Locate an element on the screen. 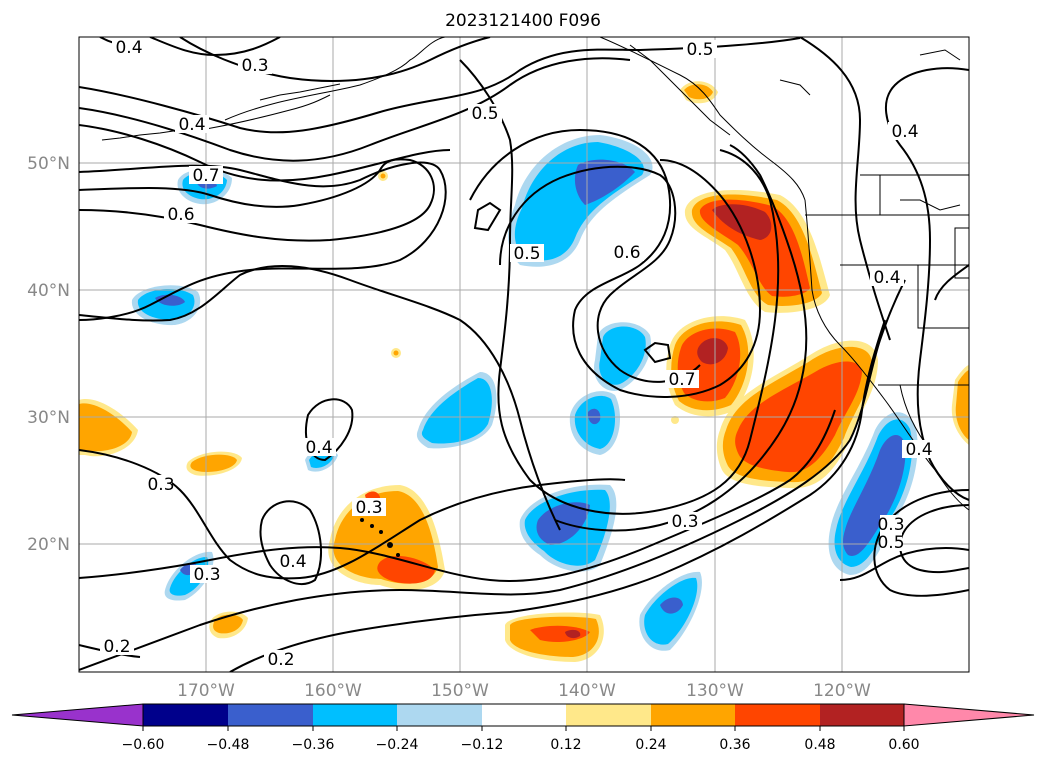 The image size is (1047, 765). colorbar-extend-min is located at coordinates (77, 715).